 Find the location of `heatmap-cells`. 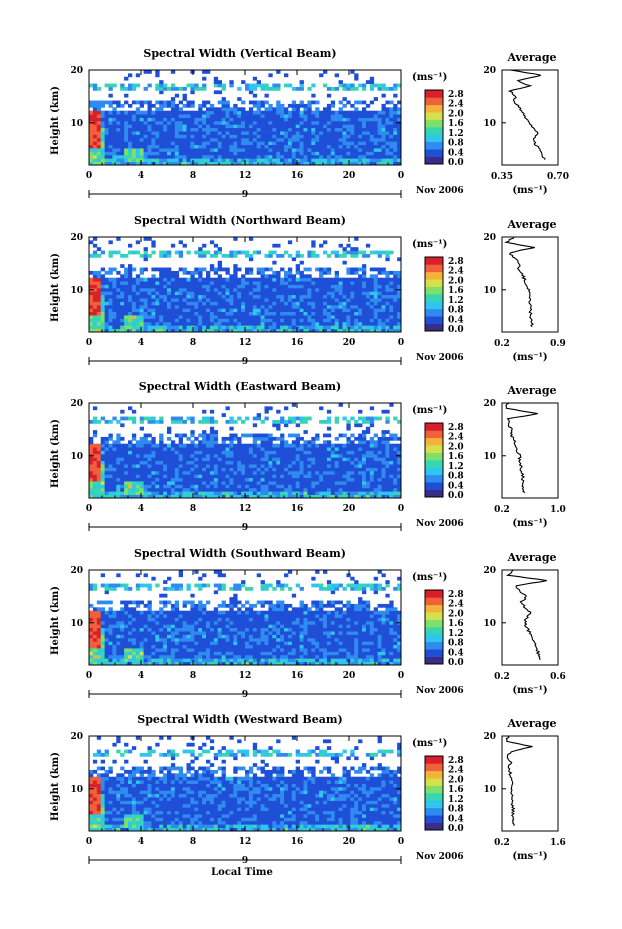

heatmap-cells is located at coordinates (245, 285).